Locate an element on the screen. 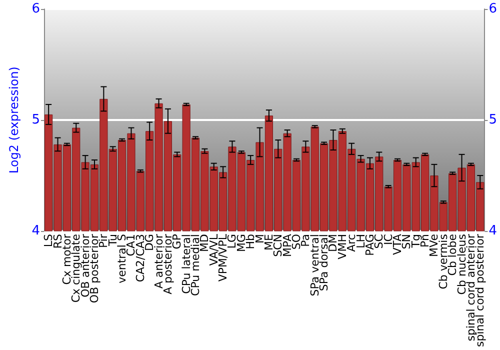  x-tick-label: Tg is located at coordinates (415, 241).